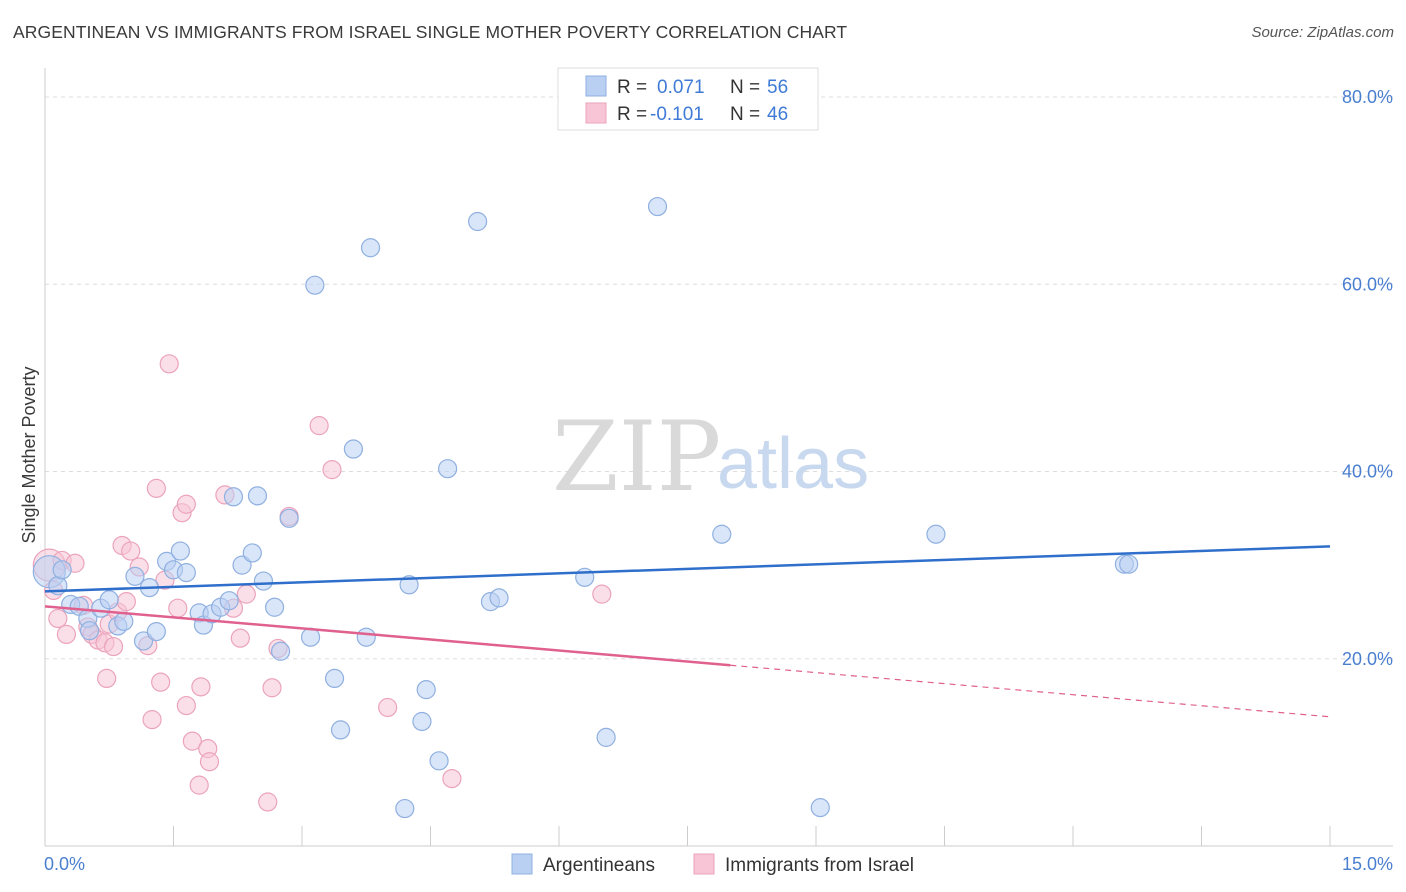 The width and height of the screenshot is (1406, 892). What do you see at coordinates (1322, 32) in the screenshot?
I see `source-label: Source: ZipAtlas.com` at bounding box center [1322, 32].